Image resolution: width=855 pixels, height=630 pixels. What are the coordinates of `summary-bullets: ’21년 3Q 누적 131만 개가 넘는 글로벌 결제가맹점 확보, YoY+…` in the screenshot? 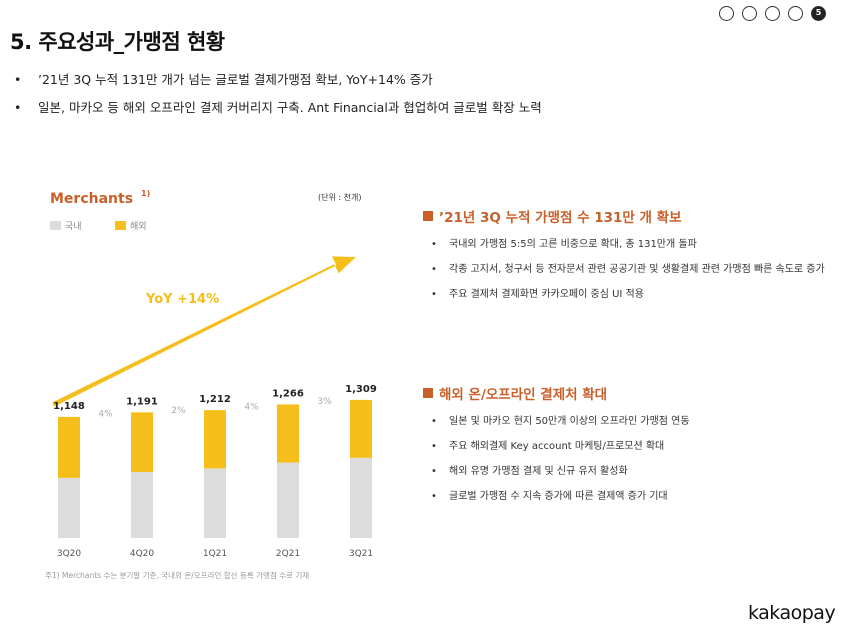 It's located at (278, 98).